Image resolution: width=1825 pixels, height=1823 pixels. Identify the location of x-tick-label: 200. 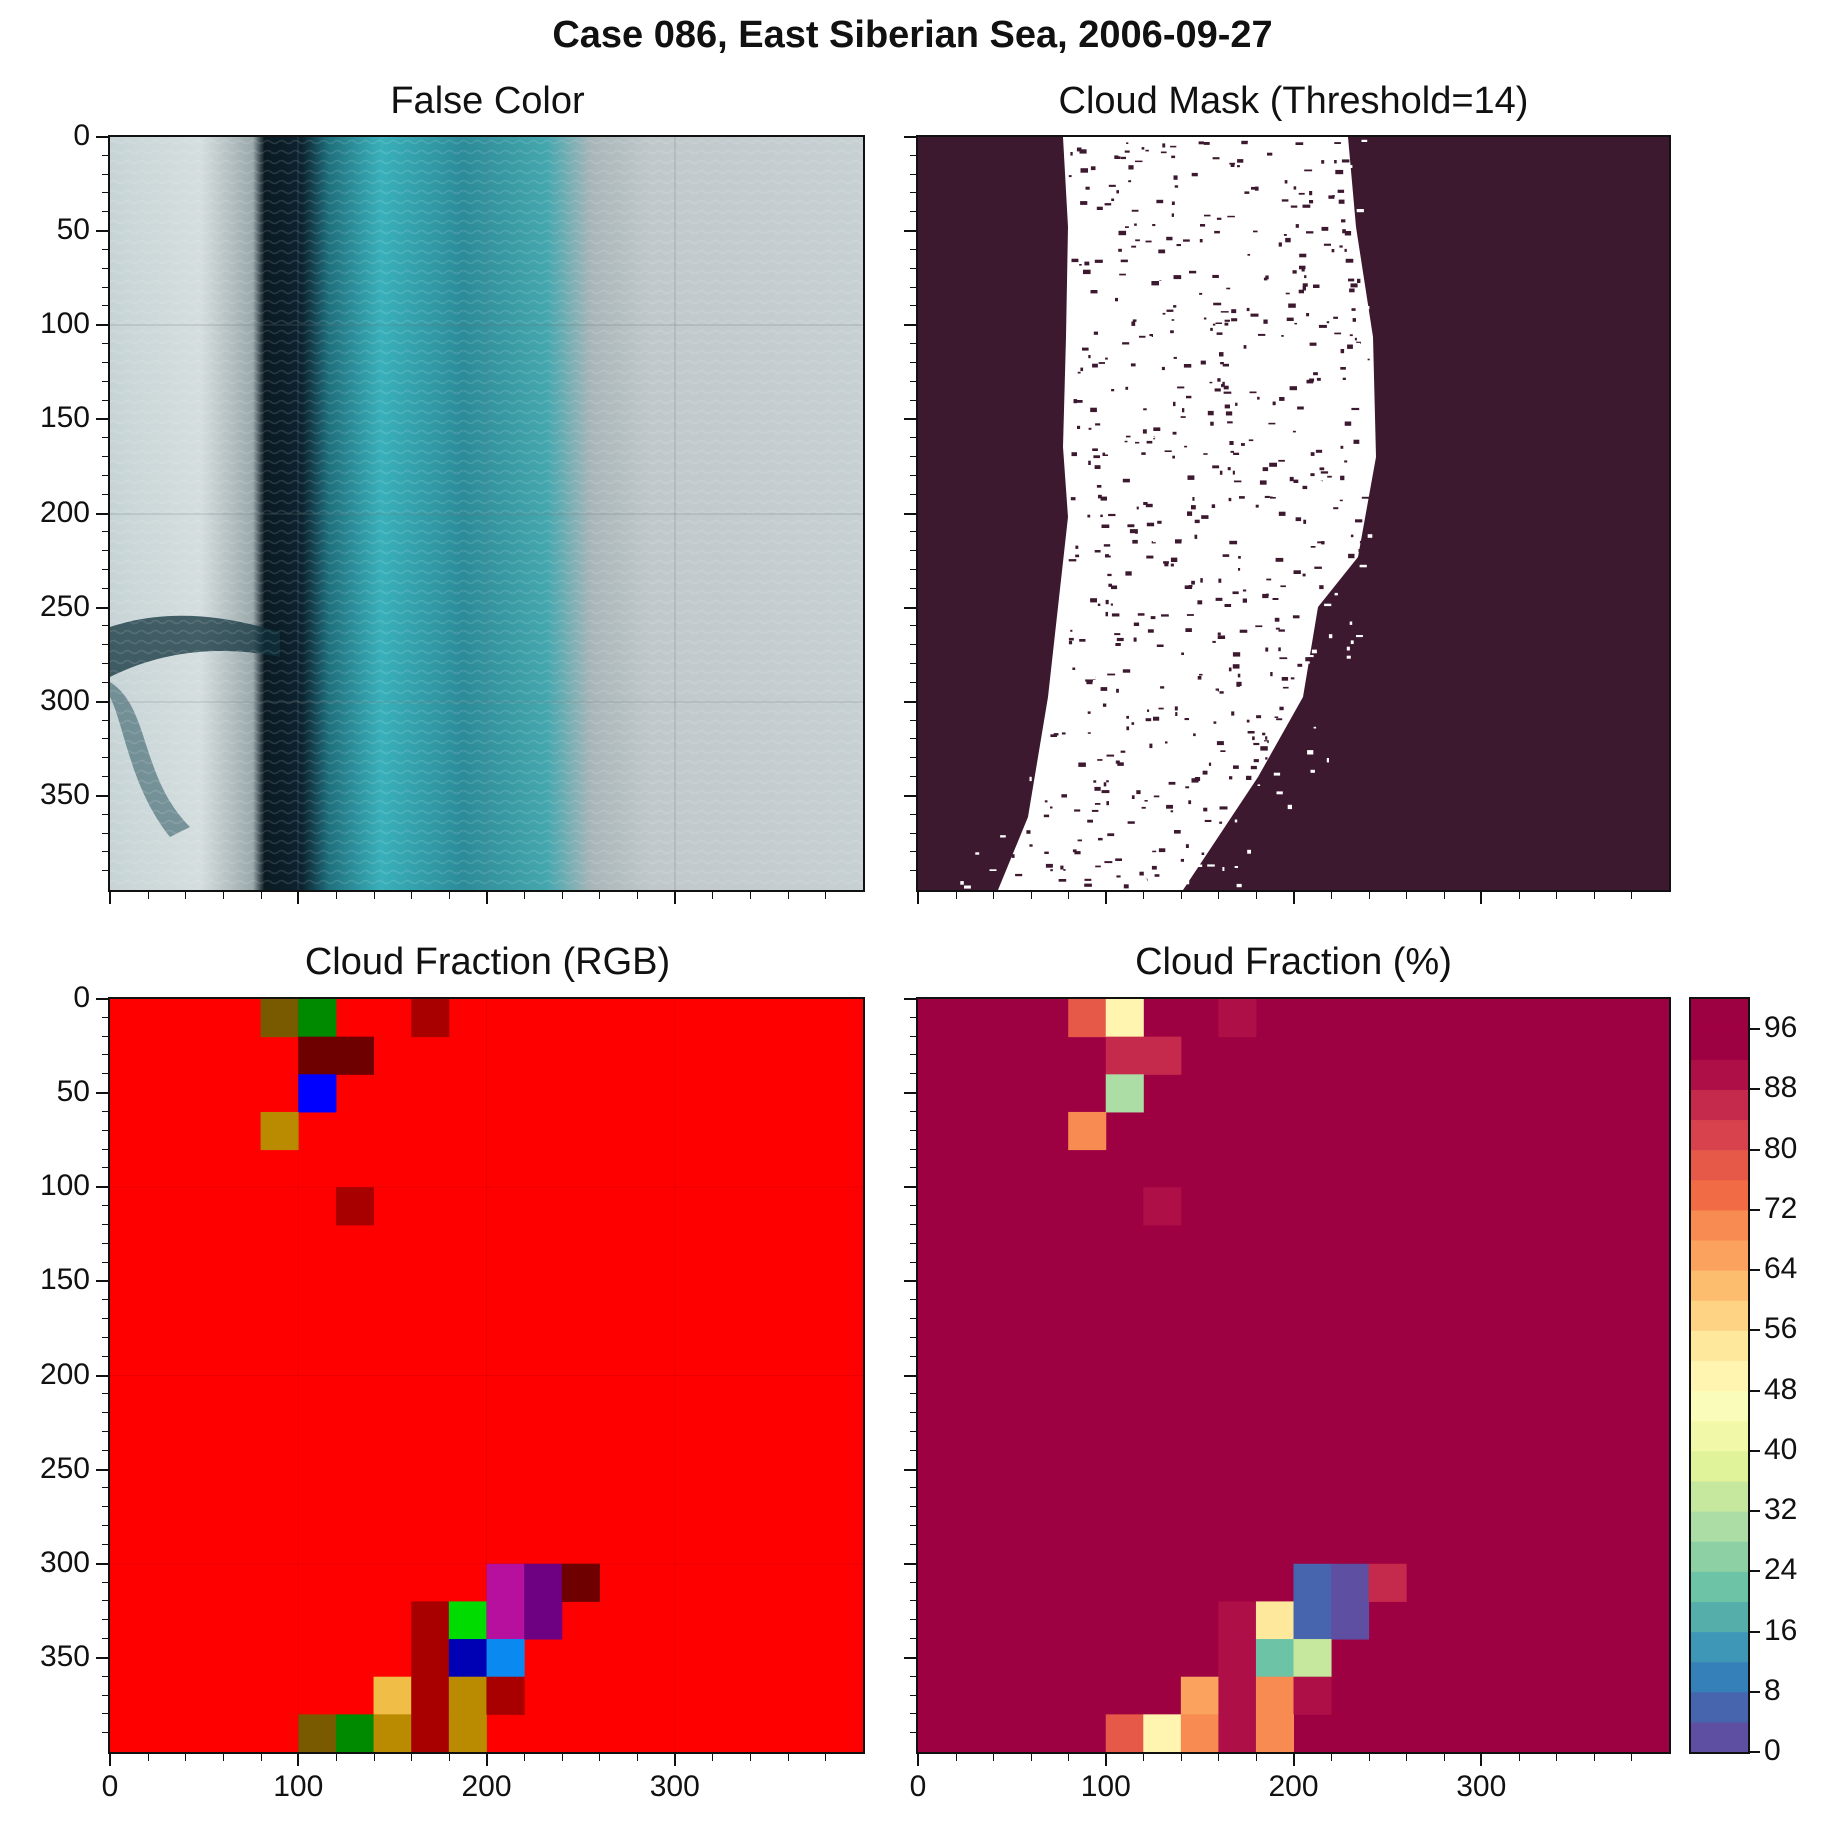
(486, 1786).